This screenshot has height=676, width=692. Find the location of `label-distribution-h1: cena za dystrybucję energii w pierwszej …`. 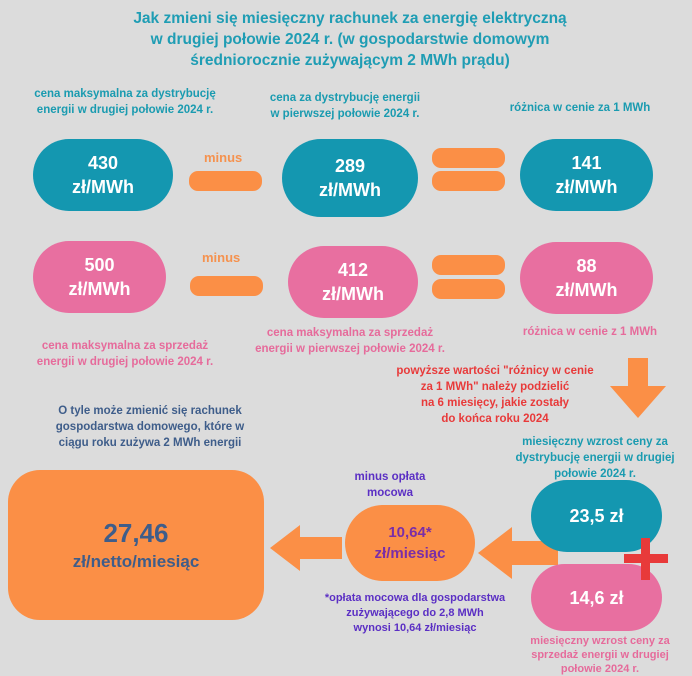

label-distribution-h1: cena za dystrybucję energii w pierwszej … is located at coordinates (345, 106).